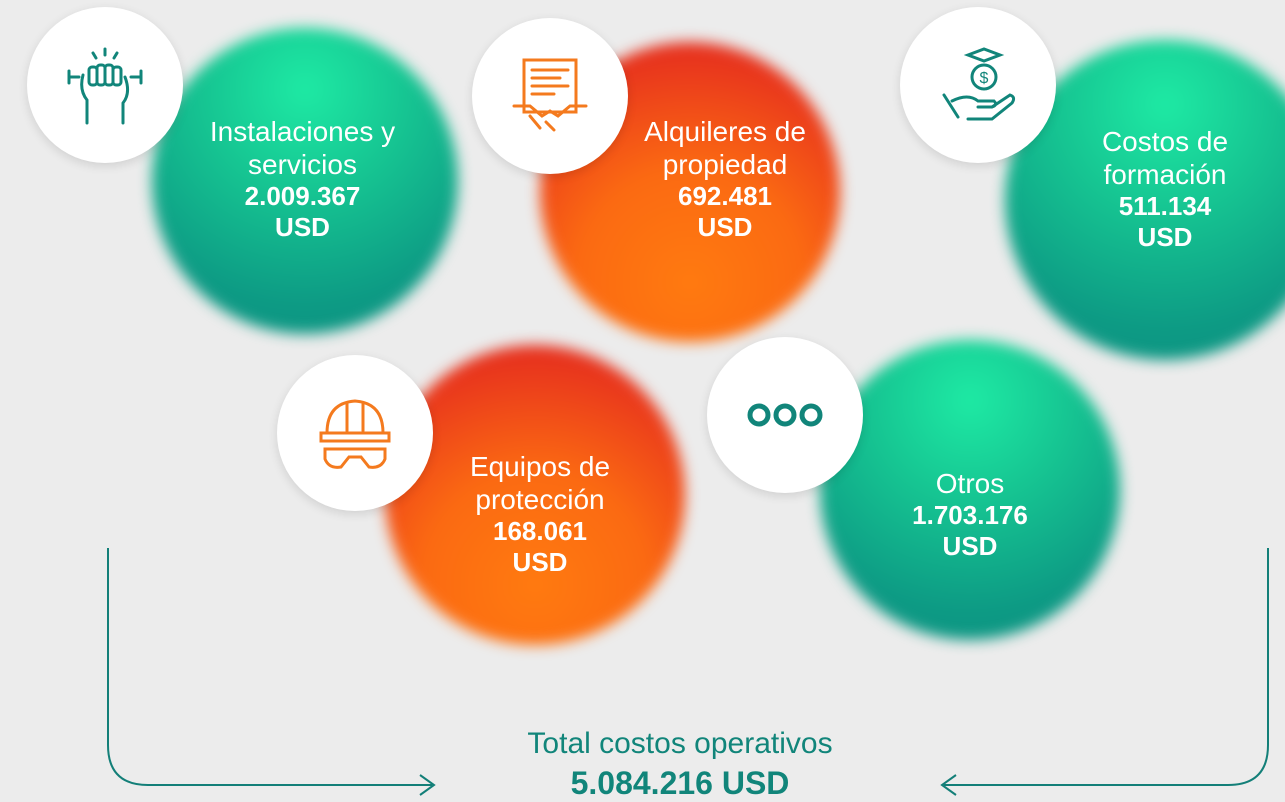 This screenshot has width=1285, height=802. I want to click on item: Equipos de protección 168.061 USD, so click(540, 514).